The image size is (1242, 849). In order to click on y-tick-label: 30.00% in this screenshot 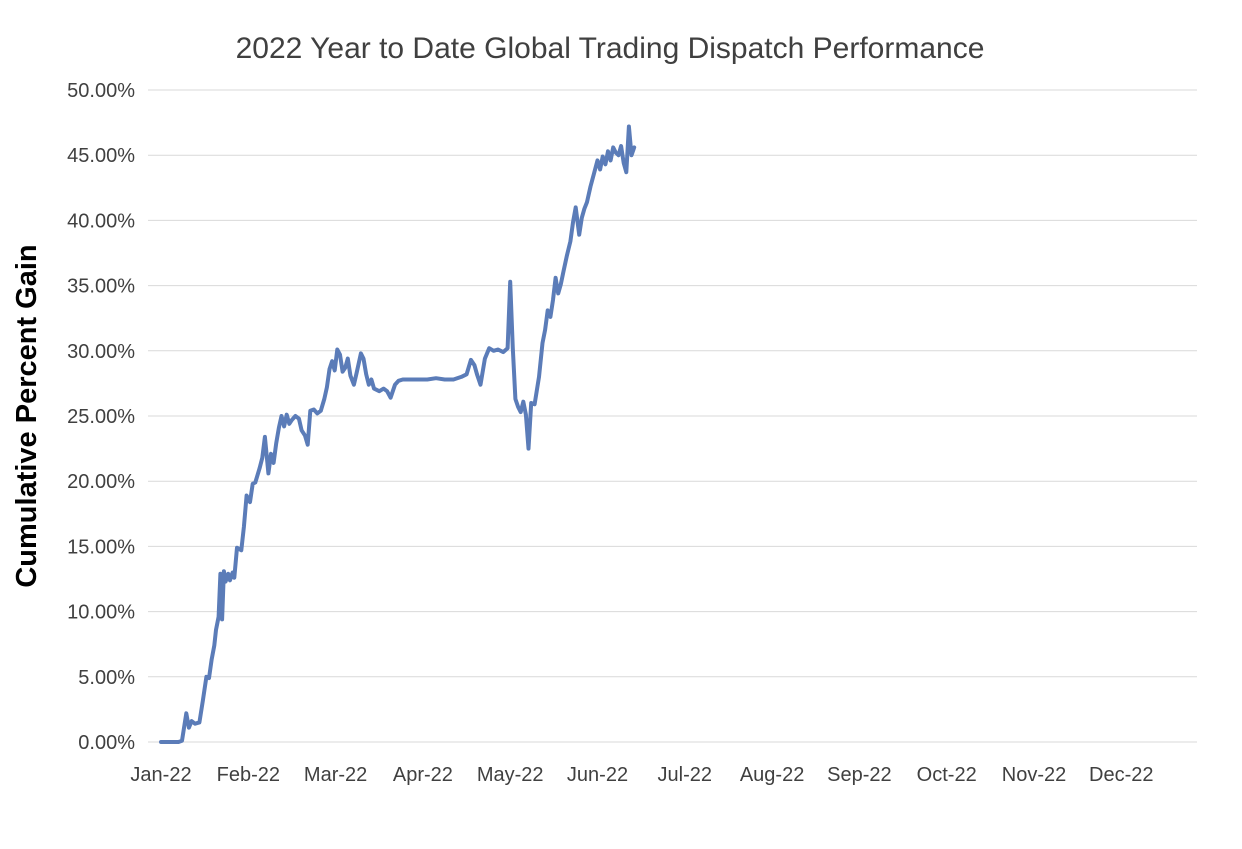, I will do `click(101, 352)`.